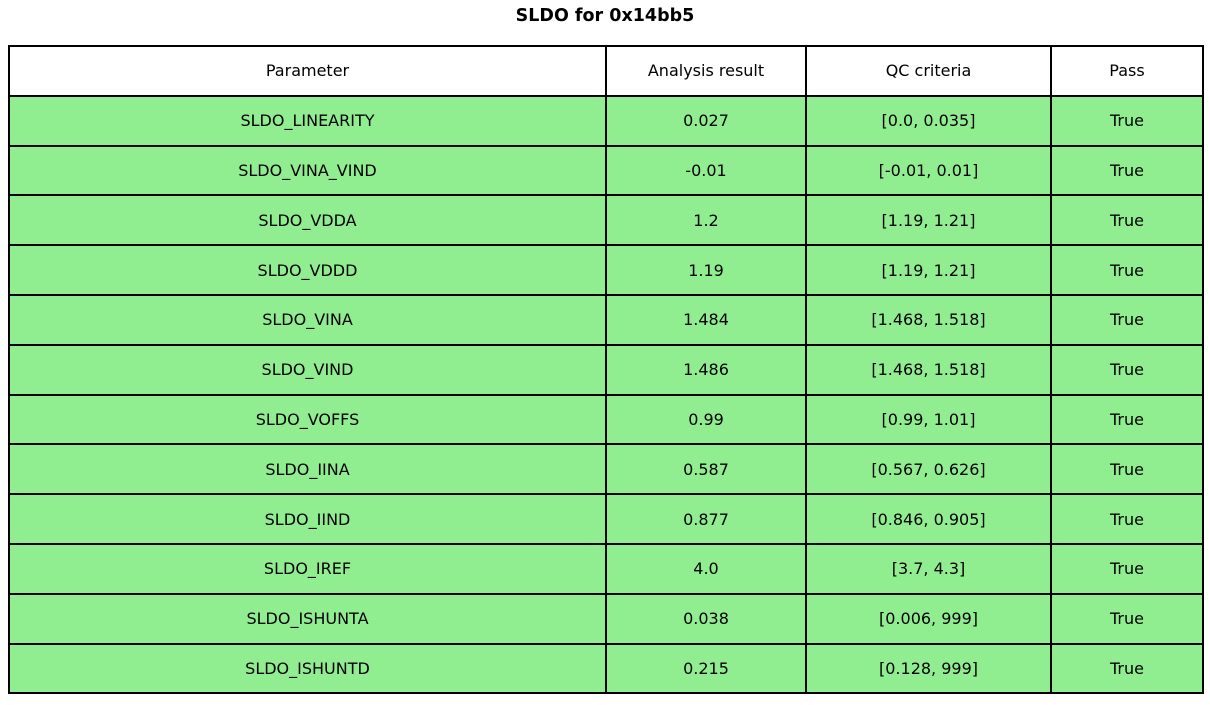 This screenshot has width=1210, height=705. What do you see at coordinates (307, 71) in the screenshot?
I see `column-header-parameter: Parameter` at bounding box center [307, 71].